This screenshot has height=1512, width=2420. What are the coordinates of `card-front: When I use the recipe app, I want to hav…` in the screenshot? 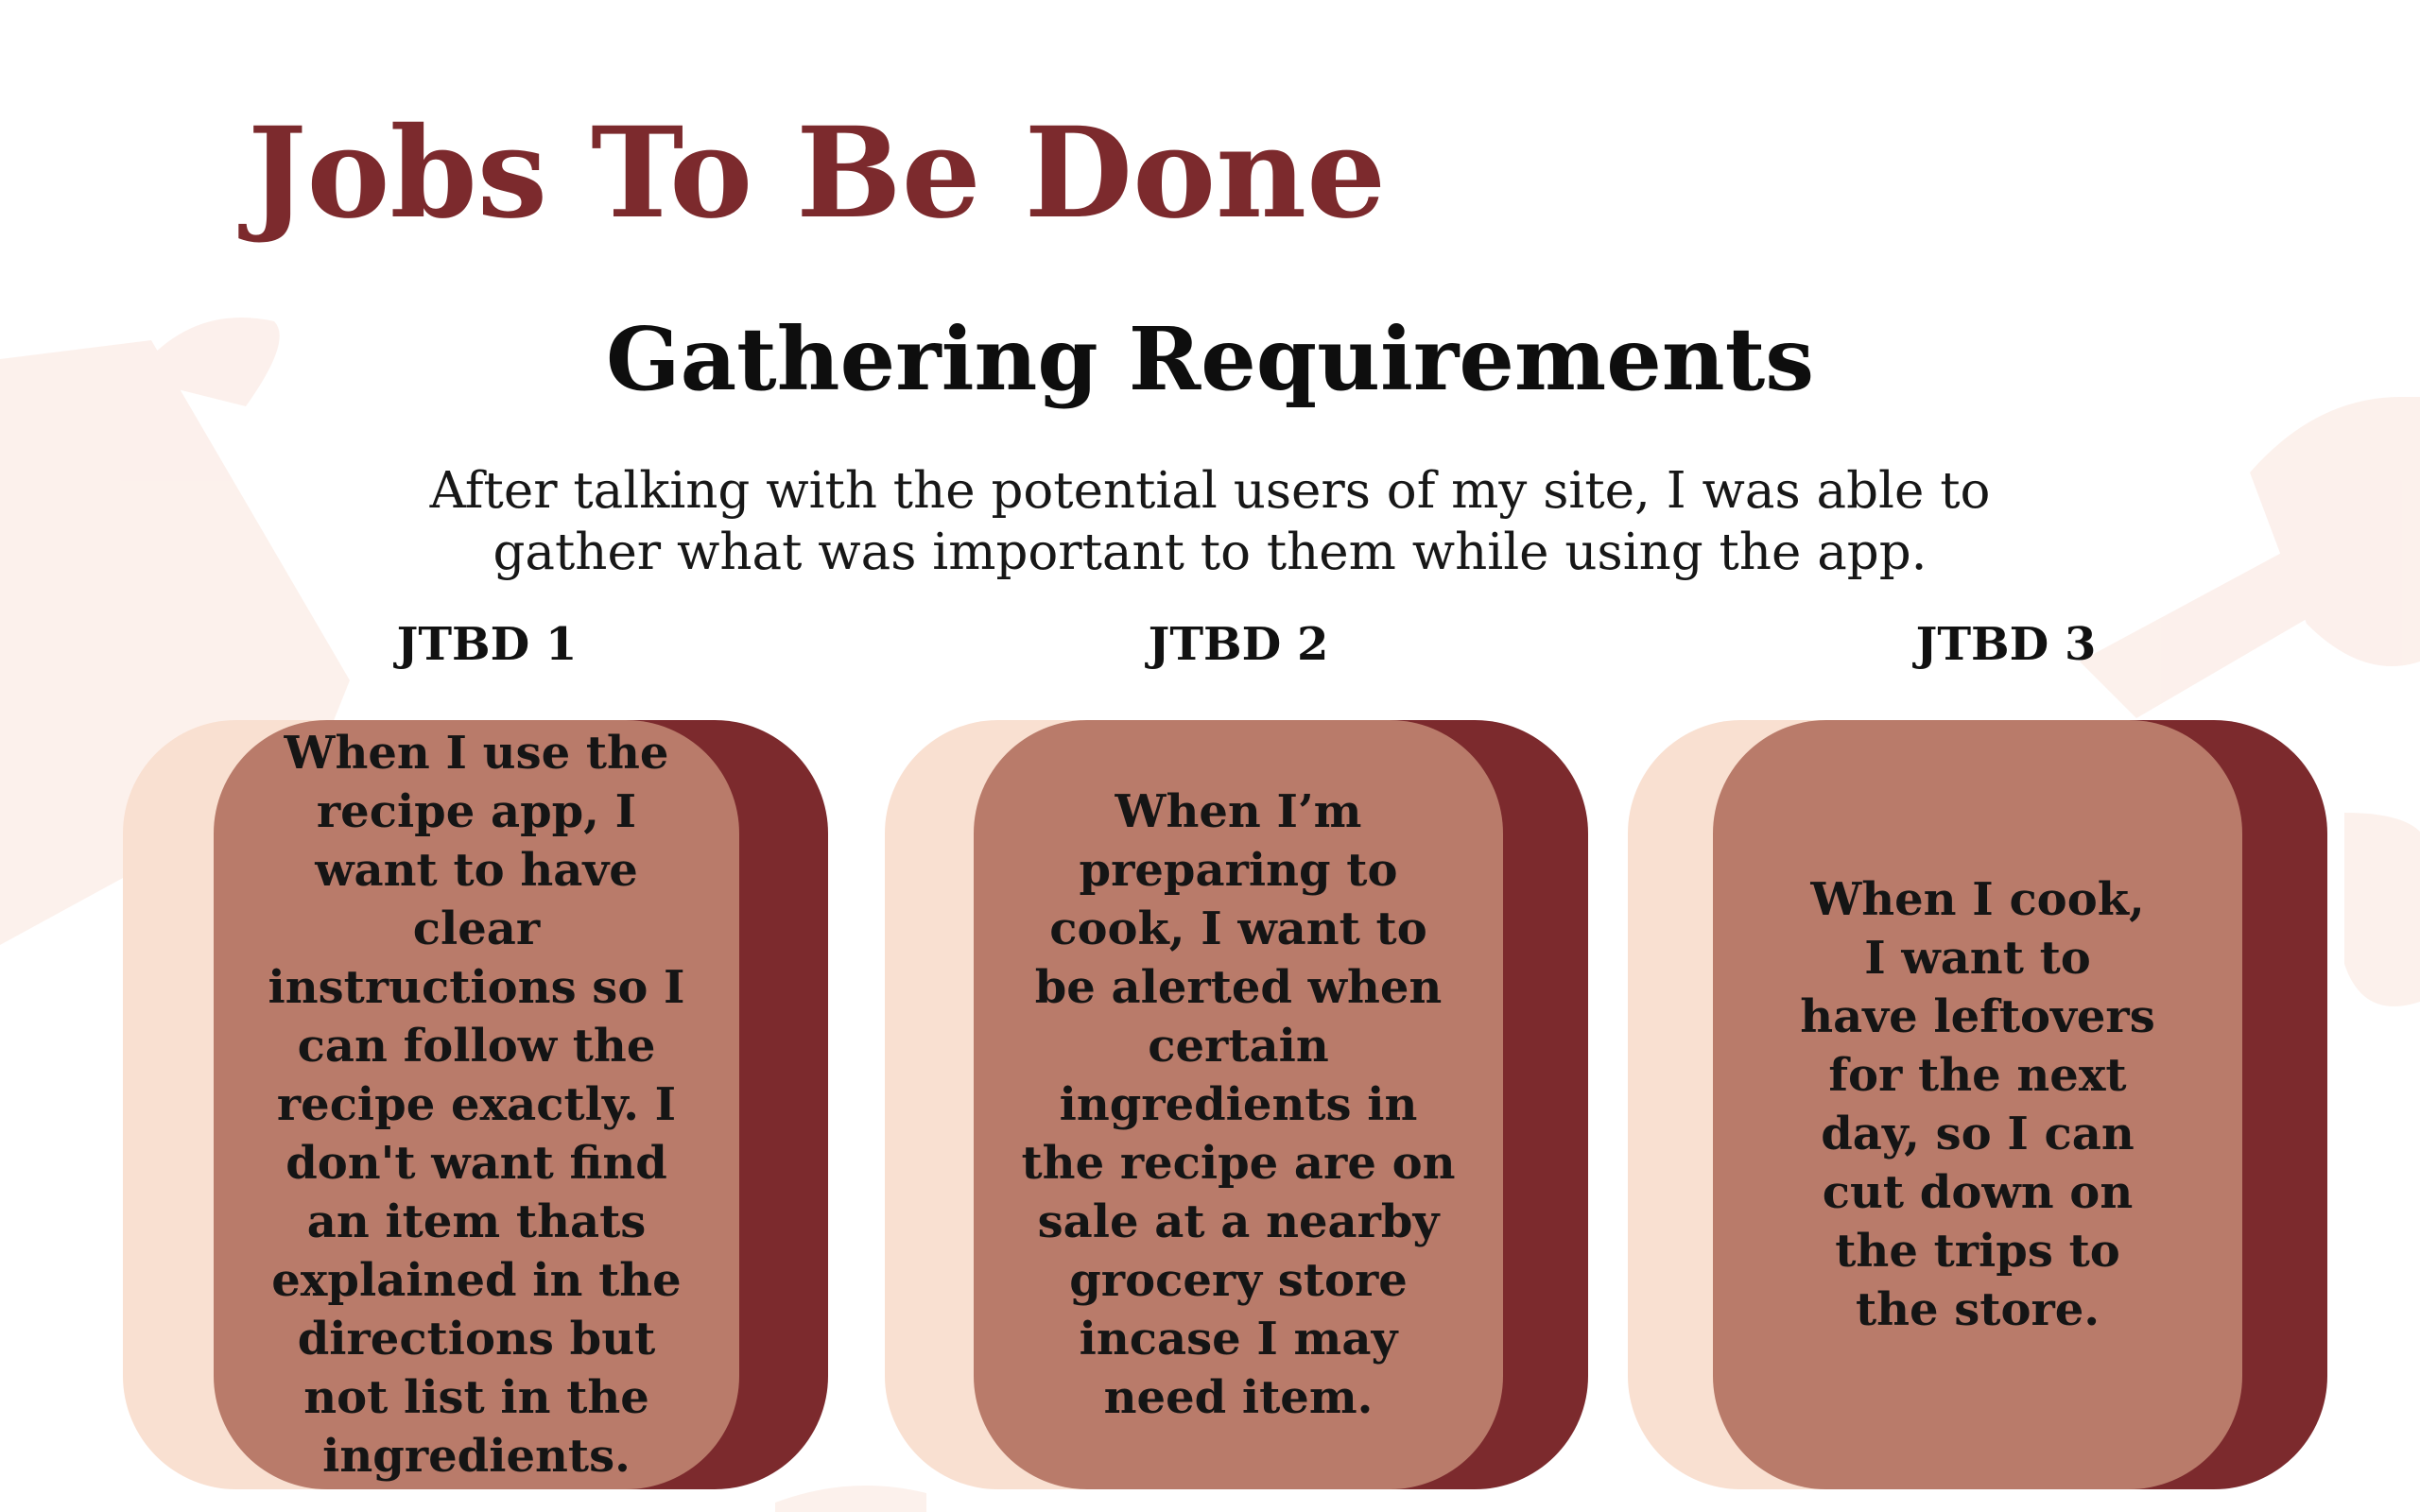 It's located at (476, 1104).